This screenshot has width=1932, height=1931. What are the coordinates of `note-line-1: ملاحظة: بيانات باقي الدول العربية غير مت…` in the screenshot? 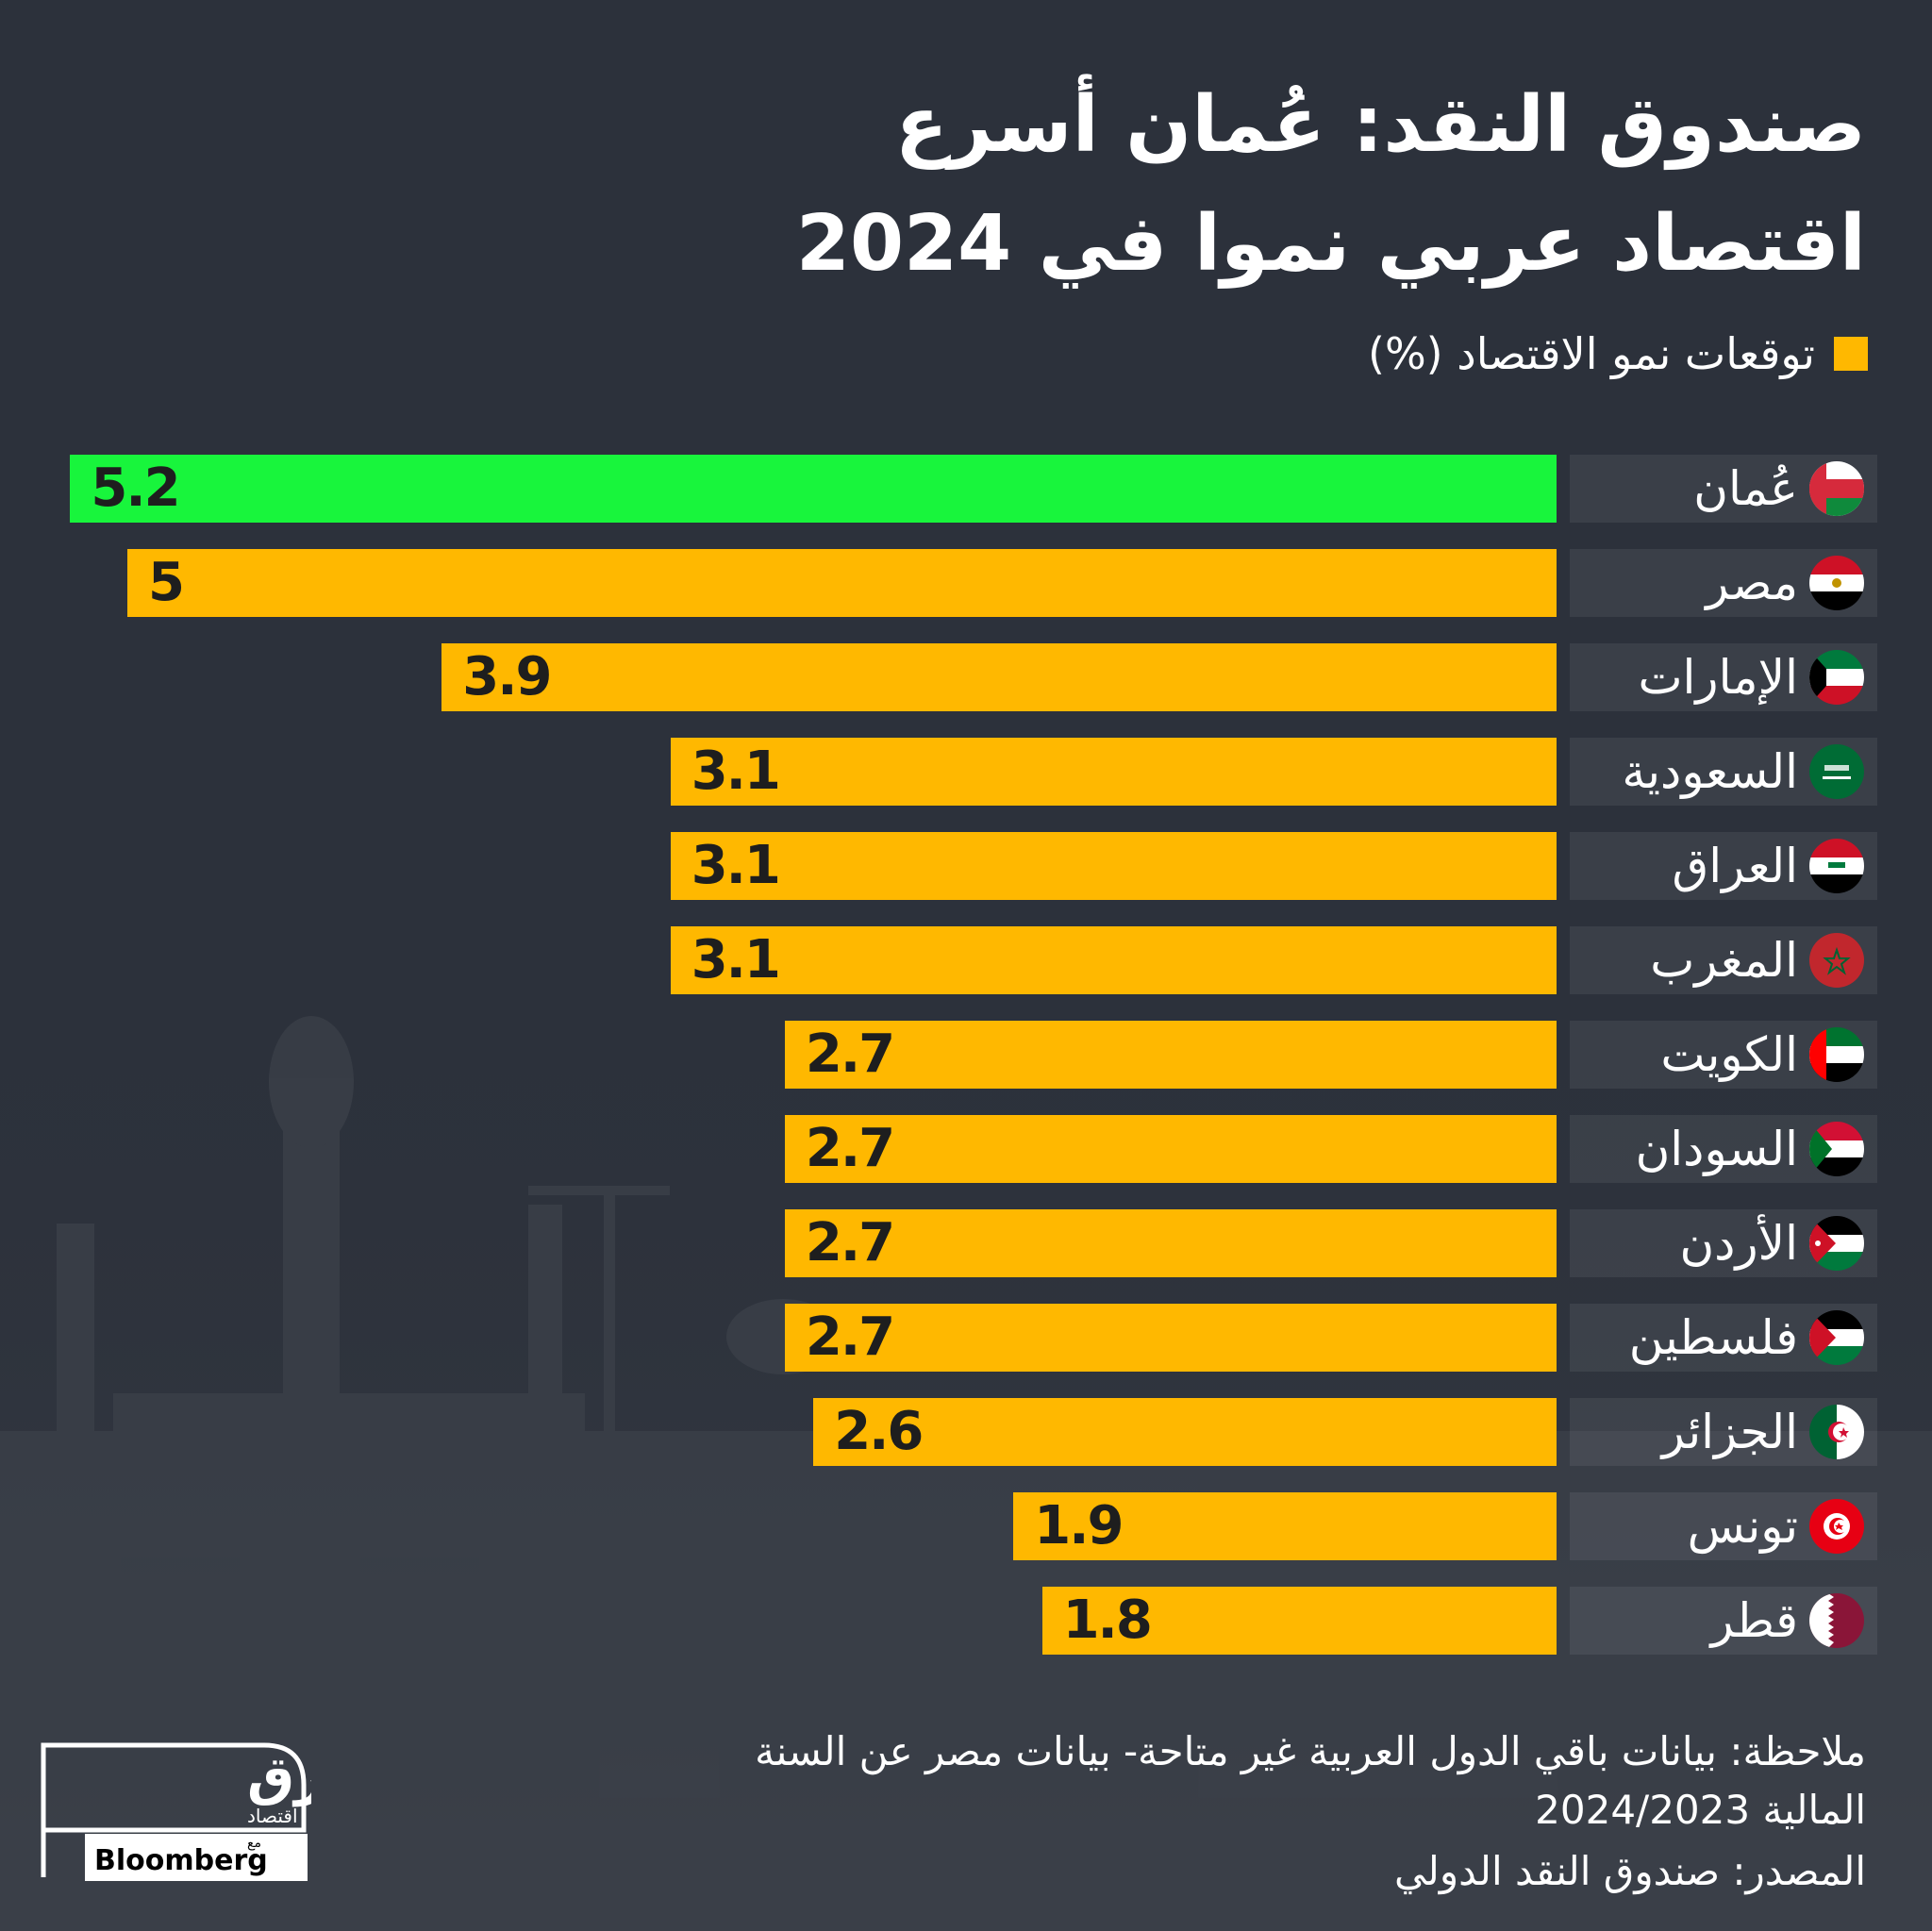 It's located at (1310, 1751).